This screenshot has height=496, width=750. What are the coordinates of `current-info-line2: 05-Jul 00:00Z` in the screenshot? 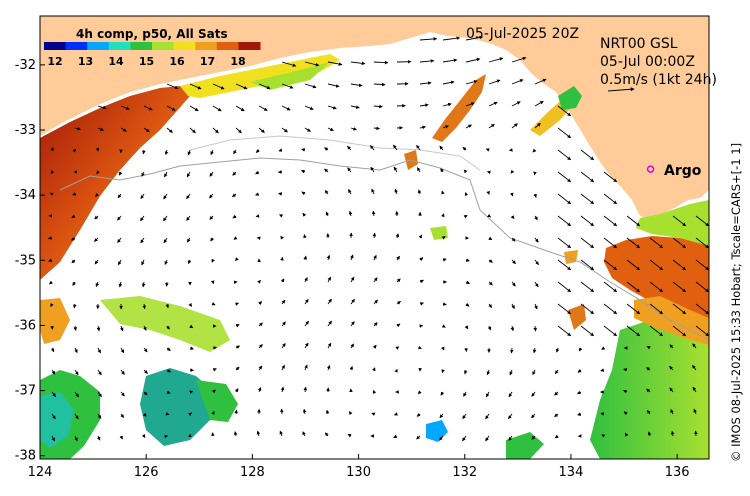 It's located at (647, 62).